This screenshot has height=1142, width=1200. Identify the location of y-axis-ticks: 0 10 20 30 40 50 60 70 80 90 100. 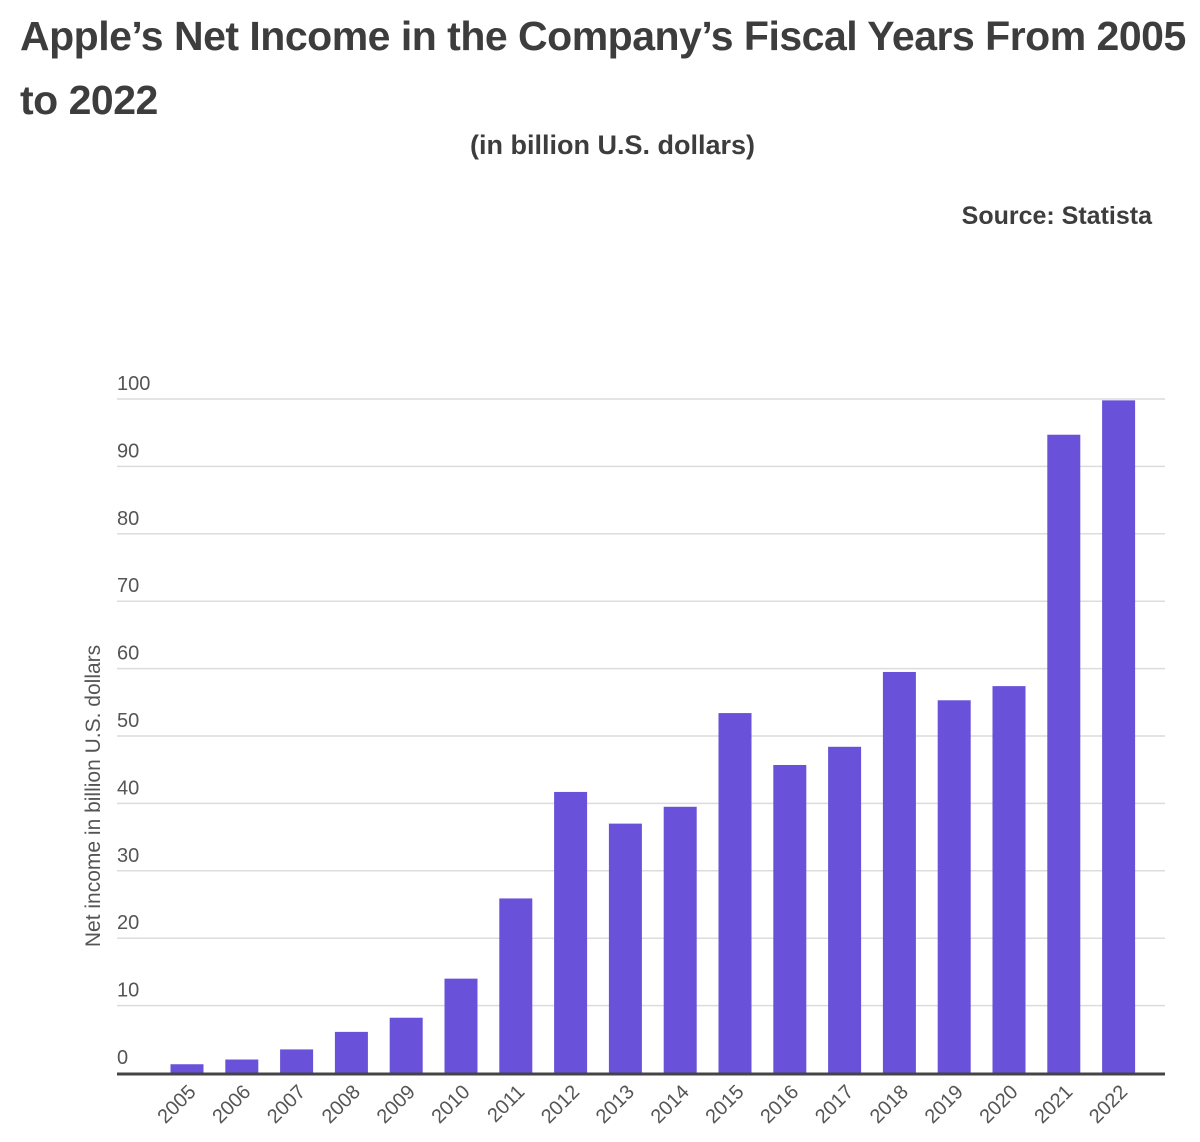
(133, 721).